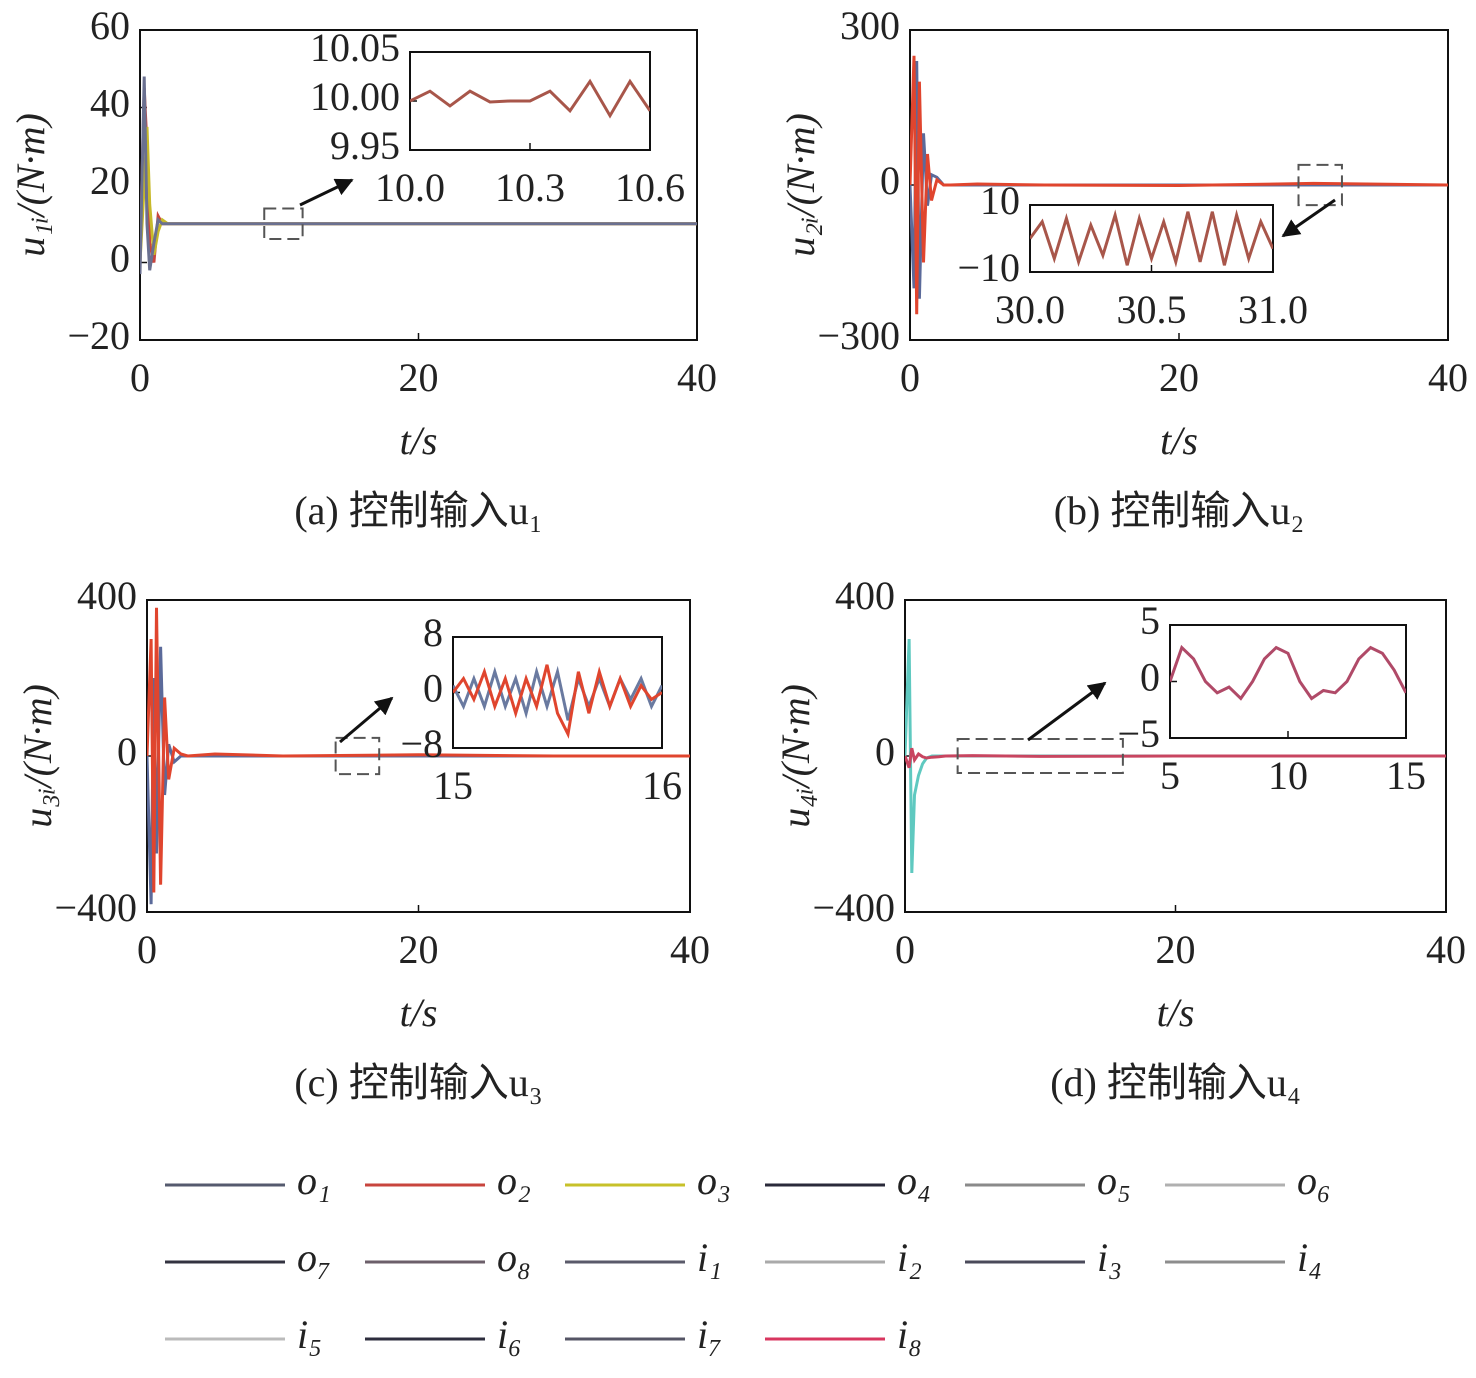 This screenshot has width=1476, height=1378. What do you see at coordinates (309, 1334) in the screenshot?
I see `legend-label: i₅` at bounding box center [309, 1334].